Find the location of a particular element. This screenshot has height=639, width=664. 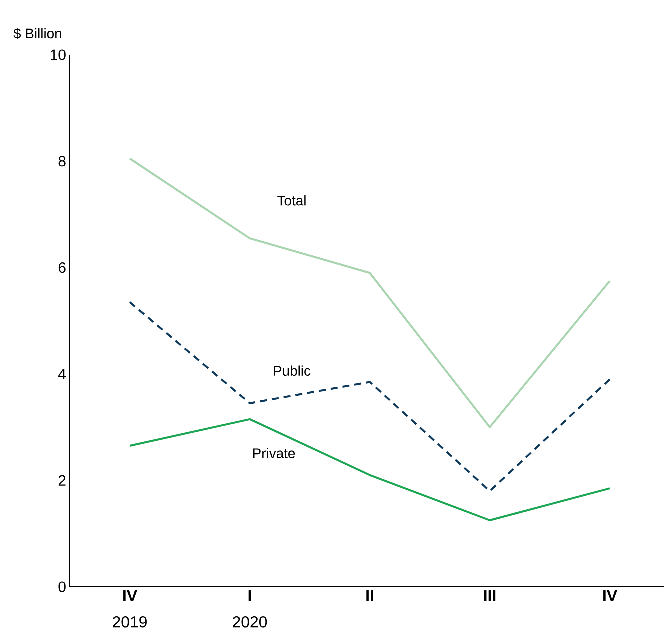

y-tick-label: 6 is located at coordinates (62, 268).